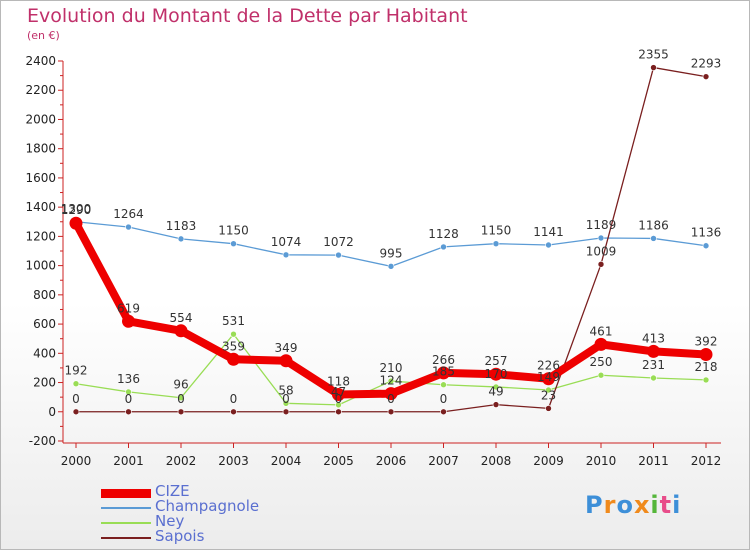 This screenshot has height=550, width=750. Describe the element at coordinates (207, 506) in the screenshot. I see `legend-label: Champagnole` at that location.